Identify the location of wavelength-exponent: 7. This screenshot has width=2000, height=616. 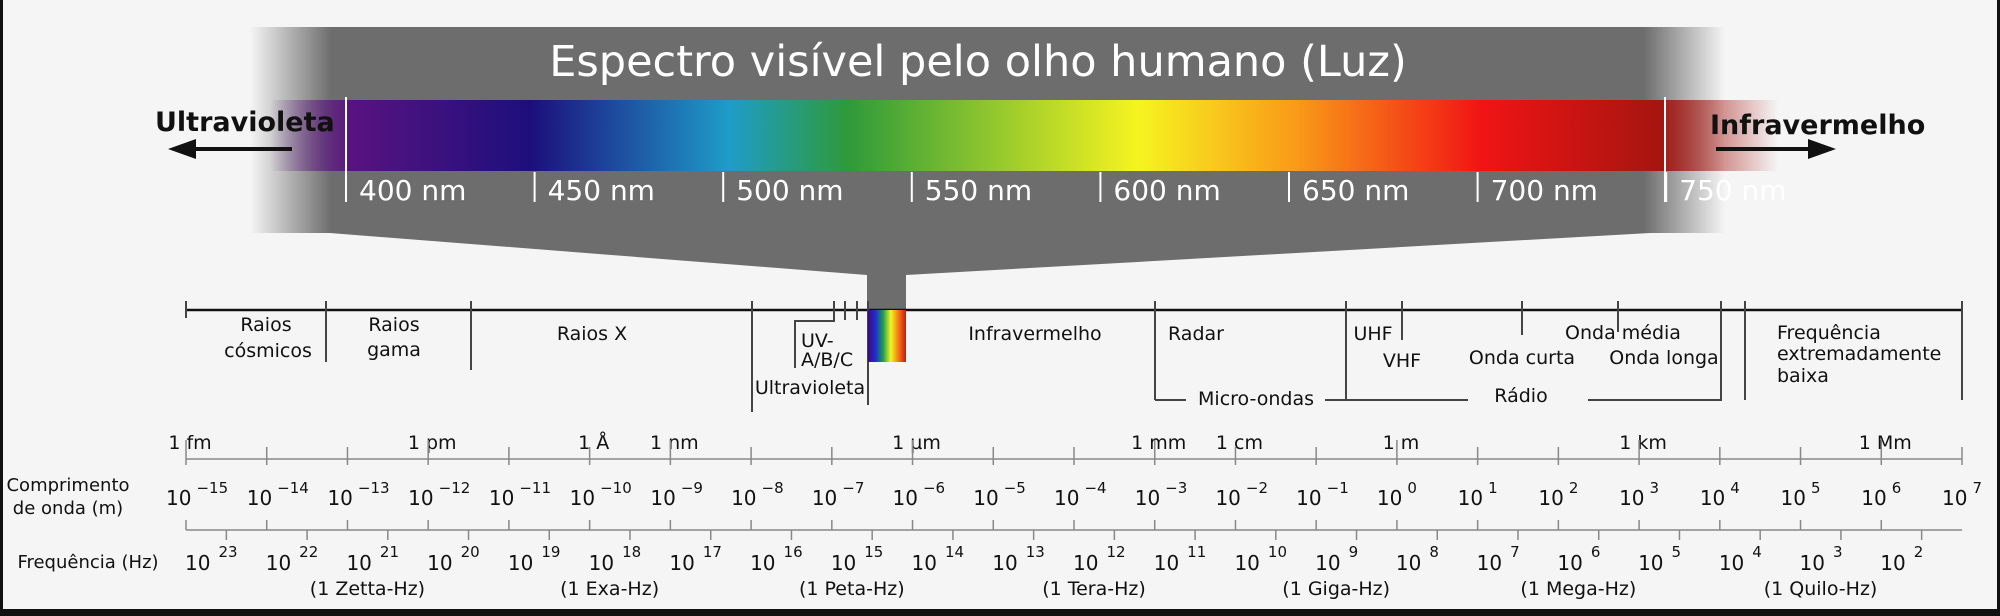
(1977, 488).